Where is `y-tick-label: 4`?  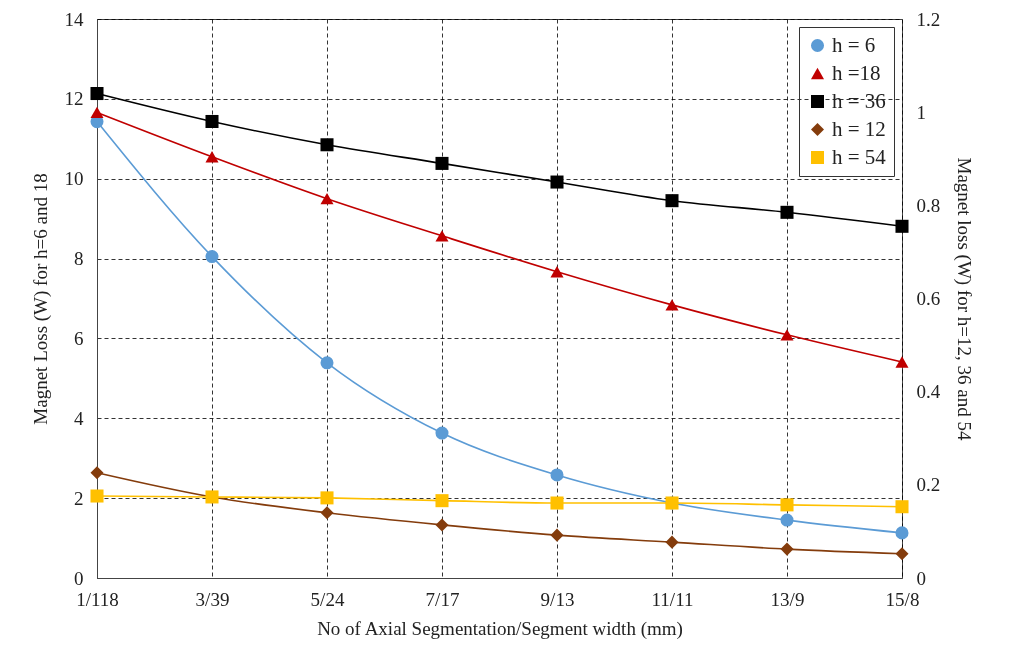
y-tick-label: 4 is located at coordinates (79, 418).